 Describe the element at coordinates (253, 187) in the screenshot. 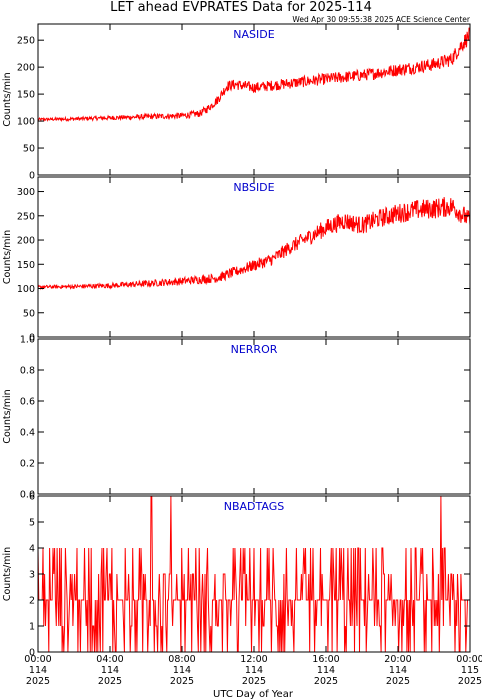

I see `series-label: NBSIDE` at that location.